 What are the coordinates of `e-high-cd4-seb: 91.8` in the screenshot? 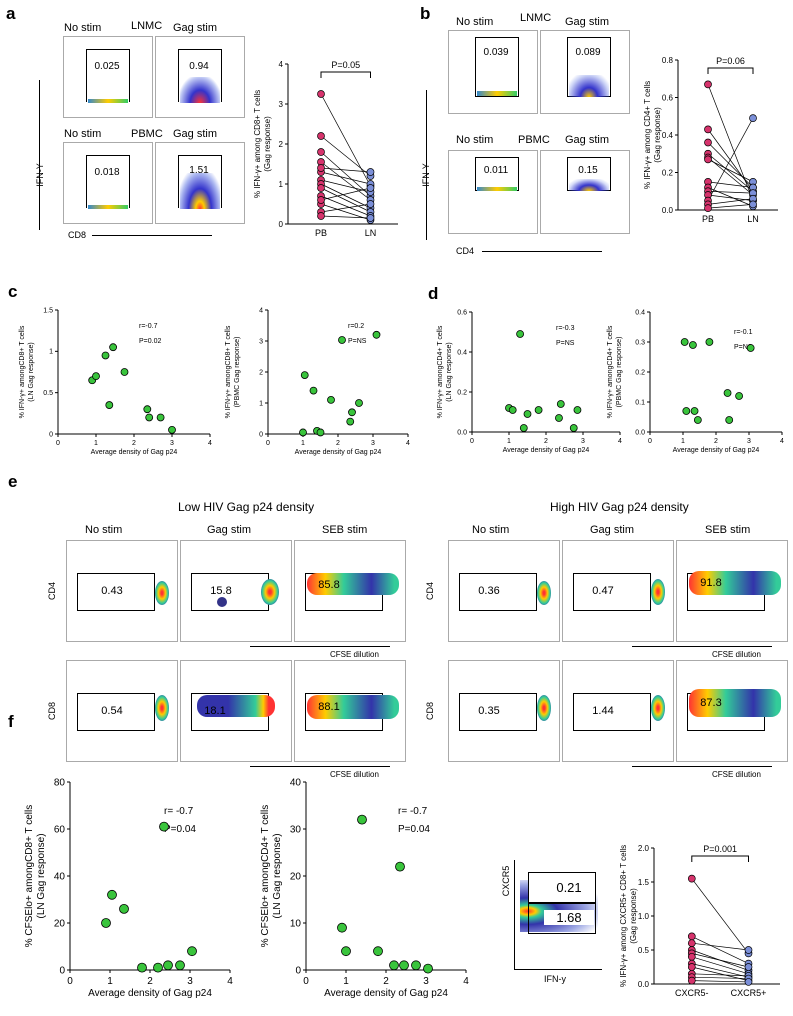 It's located at (732, 591).